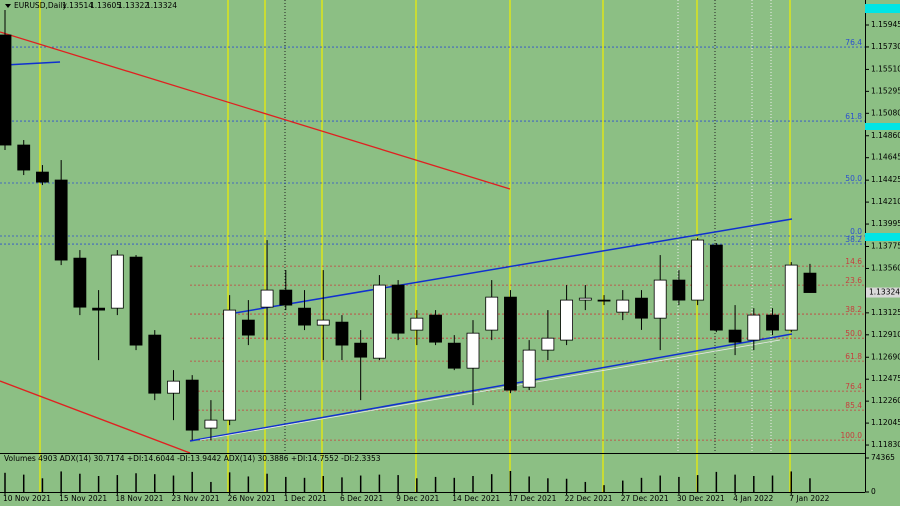  I want to click on x-tick-label: 30 Dec 2021, so click(701, 498).